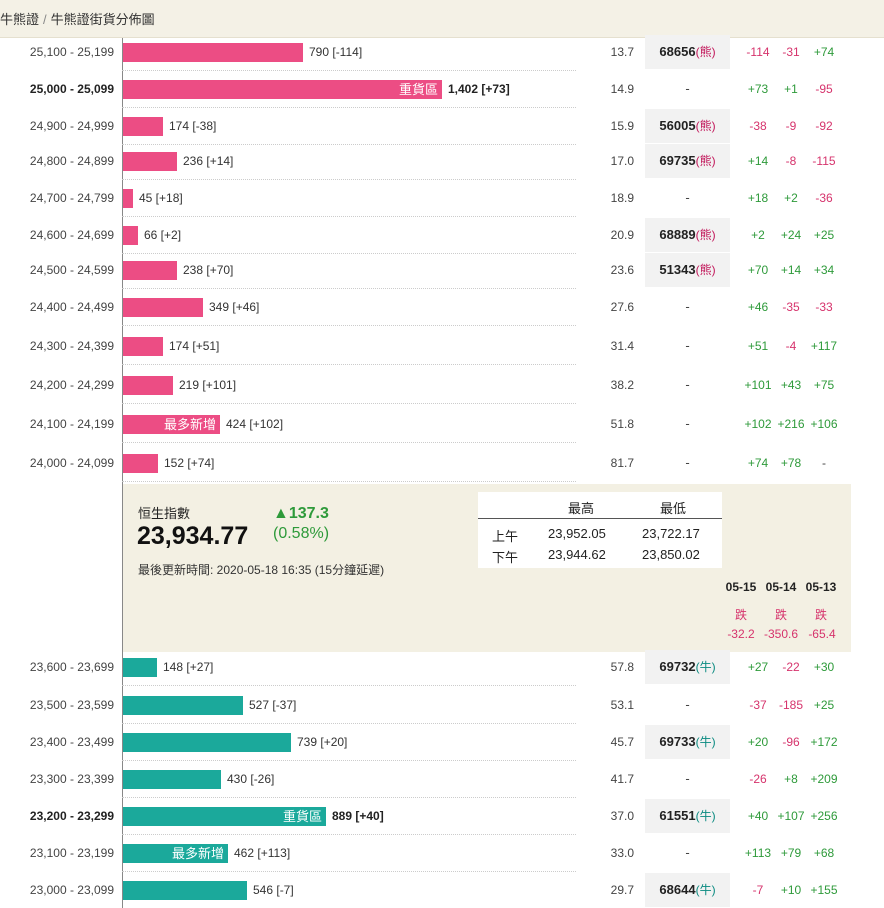 Image resolution: width=884 pixels, height=908 pixels. Describe the element at coordinates (622, 198) in the screenshot. I see `percent-to-index: 18.9` at that location.